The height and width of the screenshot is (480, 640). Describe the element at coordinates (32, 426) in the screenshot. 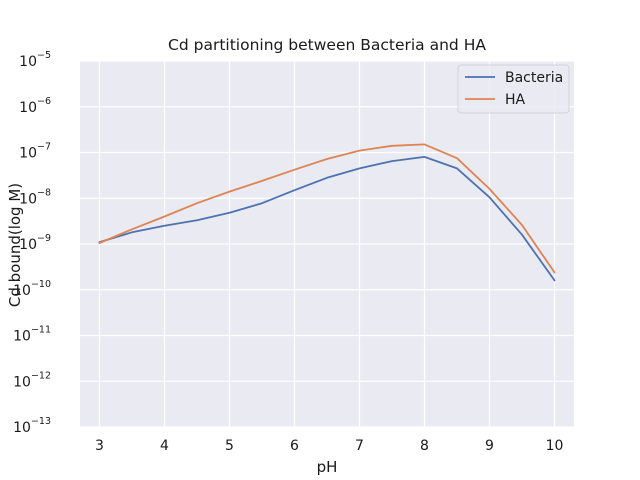

I see `y-tick-label: 10⁻¹³` at that location.